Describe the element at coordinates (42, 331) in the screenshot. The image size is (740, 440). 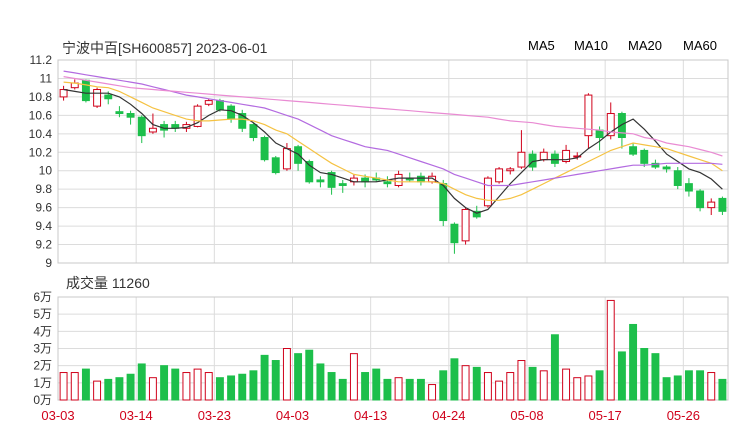
I see `volume-tick-label: 4万` at that location.